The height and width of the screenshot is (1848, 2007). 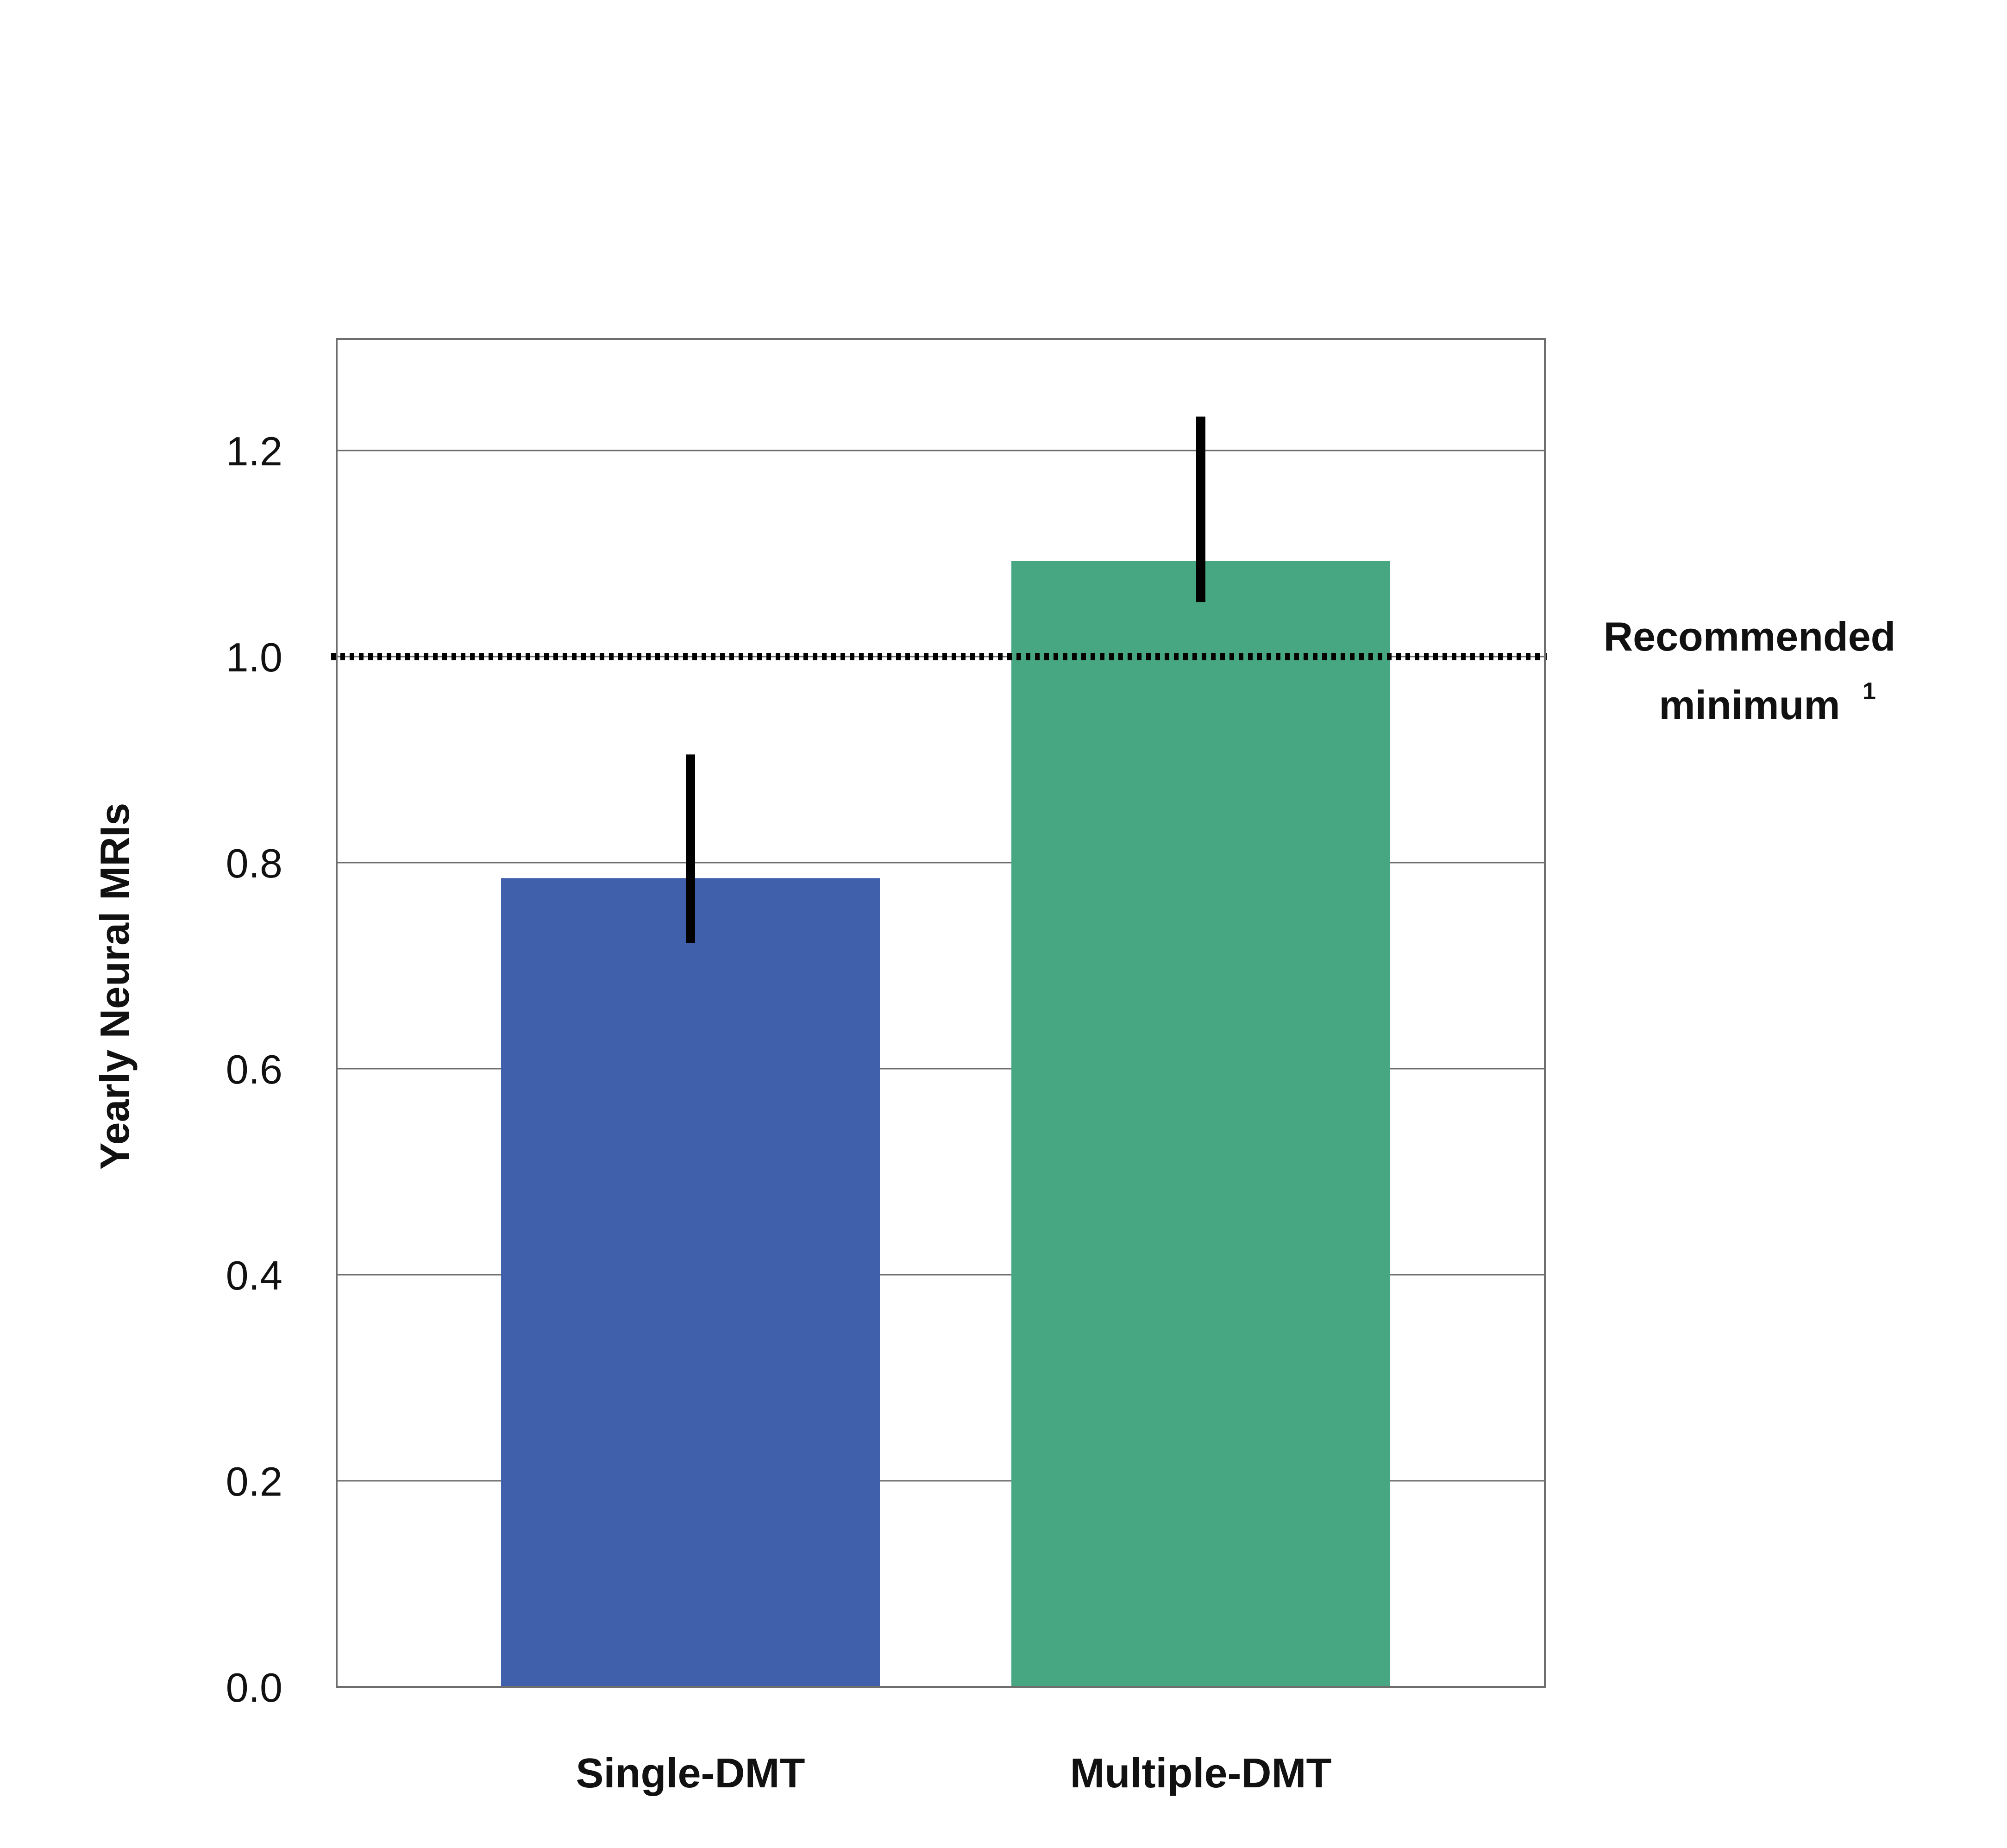 What do you see at coordinates (1201, 1774) in the screenshot?
I see `x-category-label: Multiple-DMT` at bounding box center [1201, 1774].